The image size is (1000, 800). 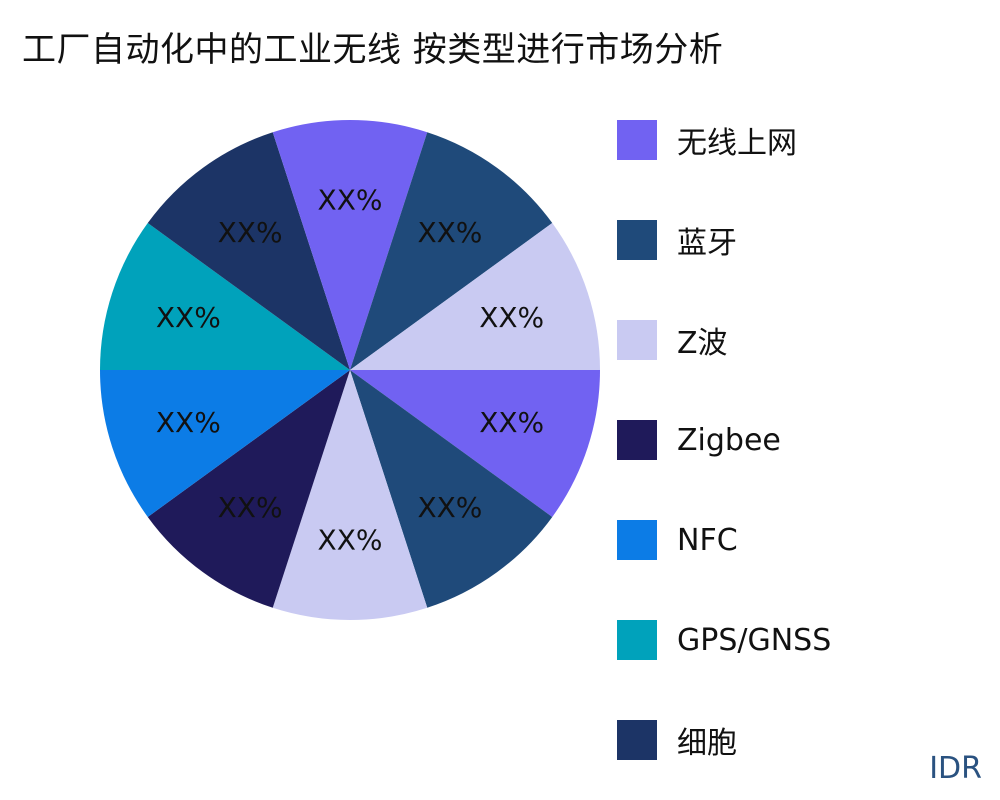 What do you see at coordinates (707, 243) in the screenshot?
I see `legend-label: 蓝牙` at bounding box center [707, 243].